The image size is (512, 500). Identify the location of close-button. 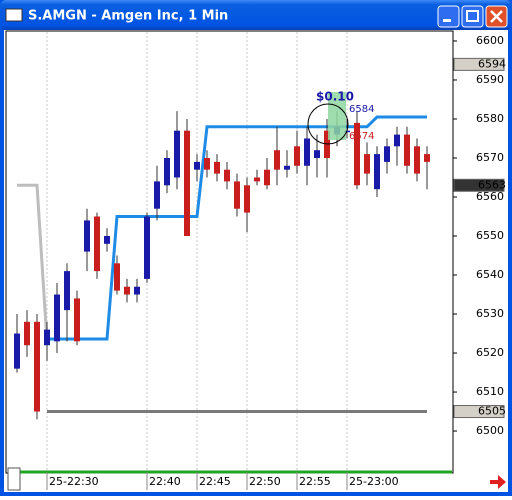
(496, 16).